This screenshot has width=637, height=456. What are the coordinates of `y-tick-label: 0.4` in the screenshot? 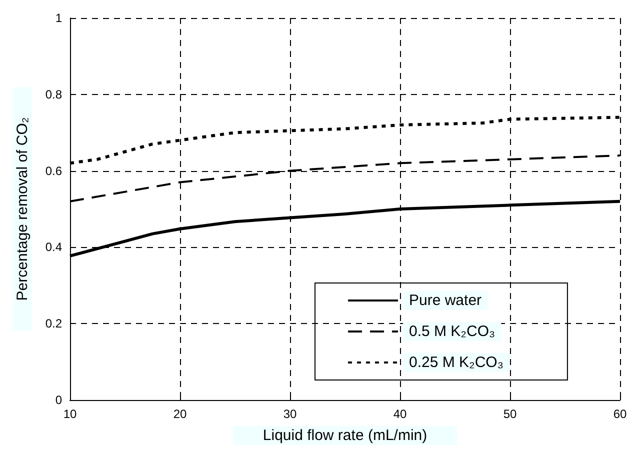 It's located at (53, 247).